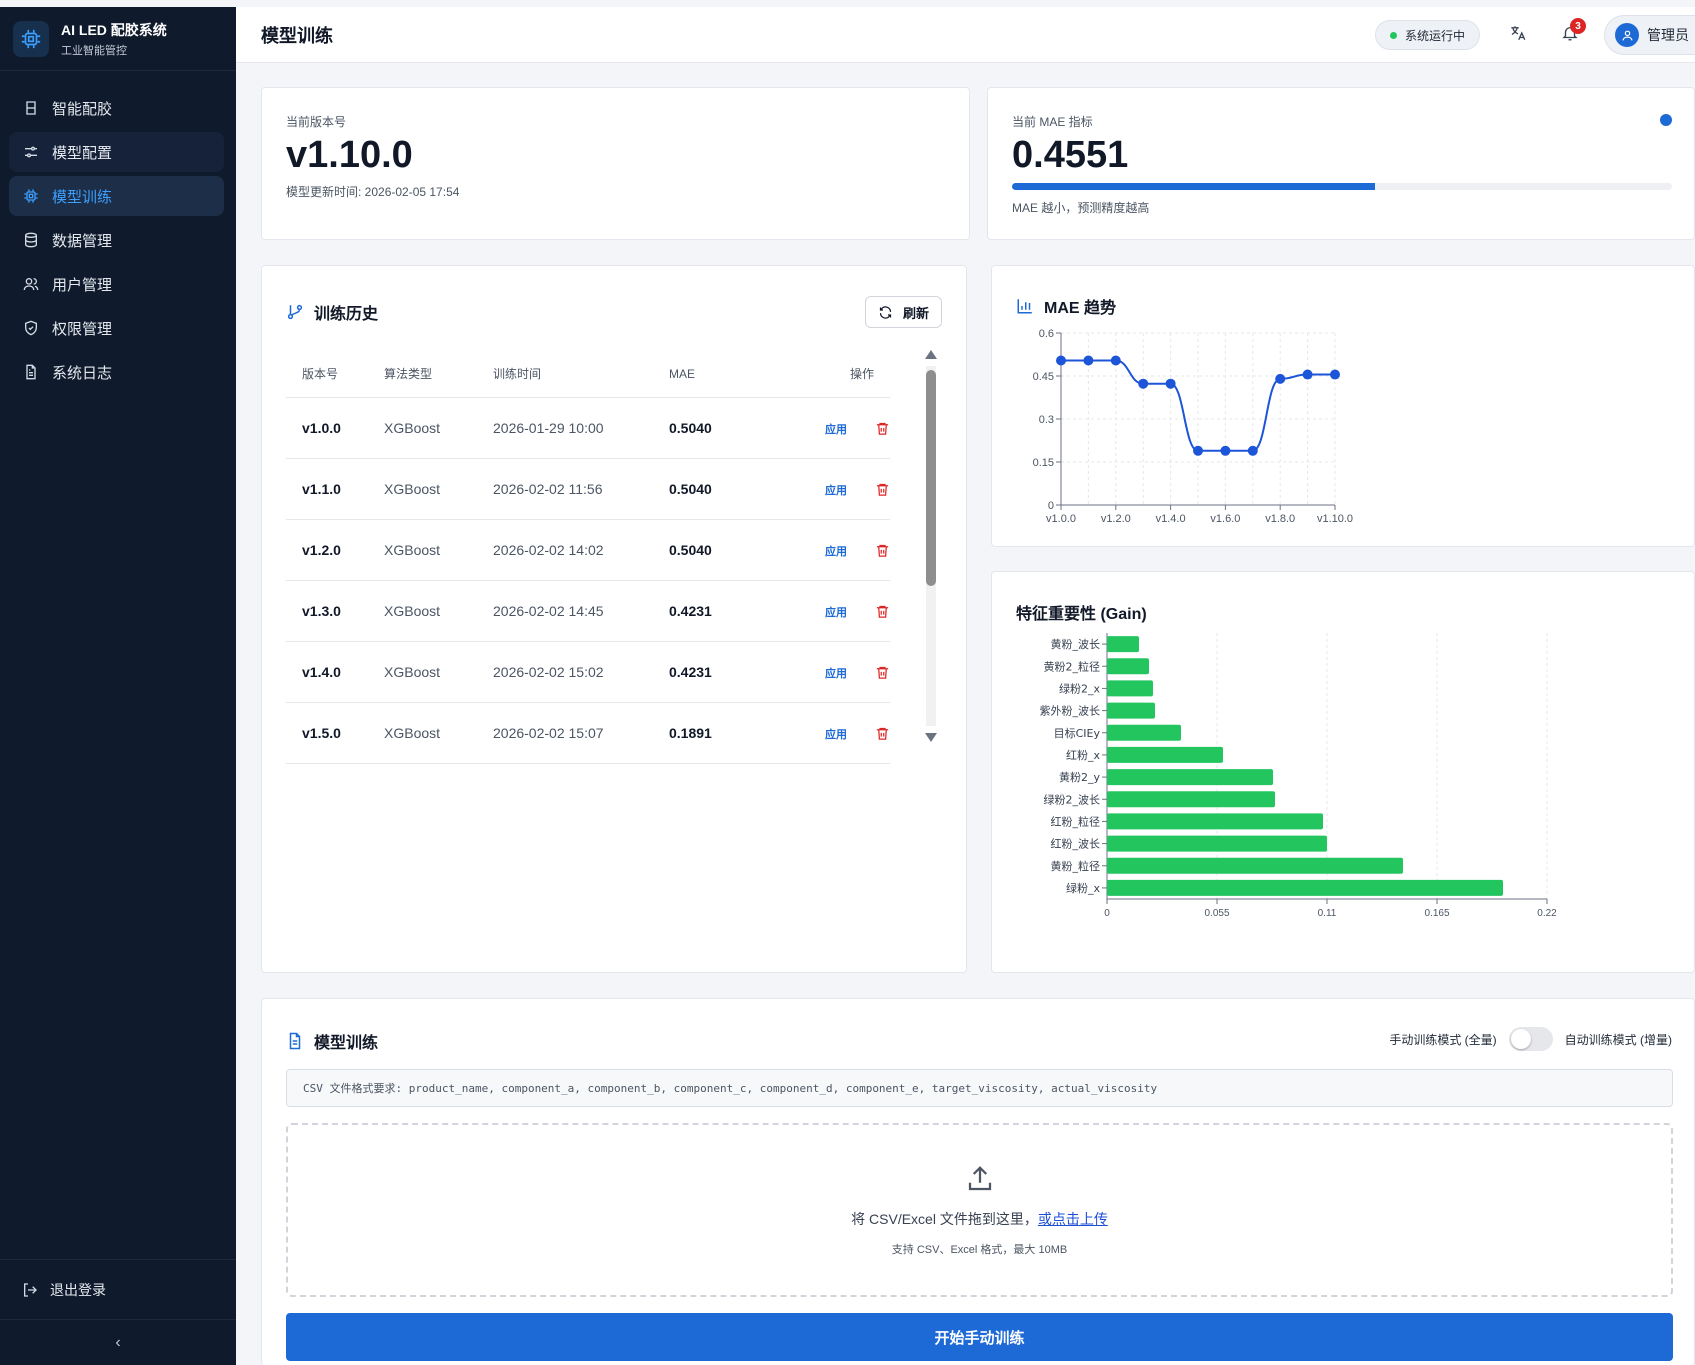 This screenshot has height=1365, width=1695. Describe the element at coordinates (116, 152) in the screenshot. I see `sidebar-item-model-config: 模型配置` at that location.